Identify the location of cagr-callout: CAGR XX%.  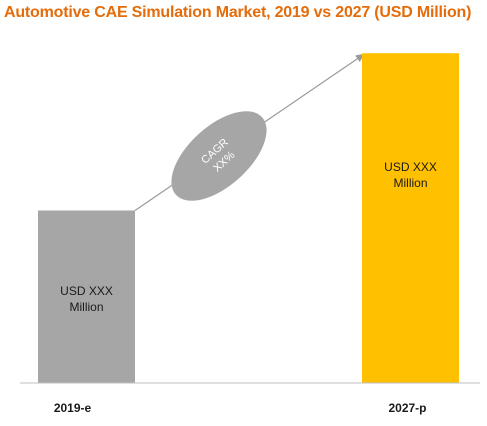
(219, 156).